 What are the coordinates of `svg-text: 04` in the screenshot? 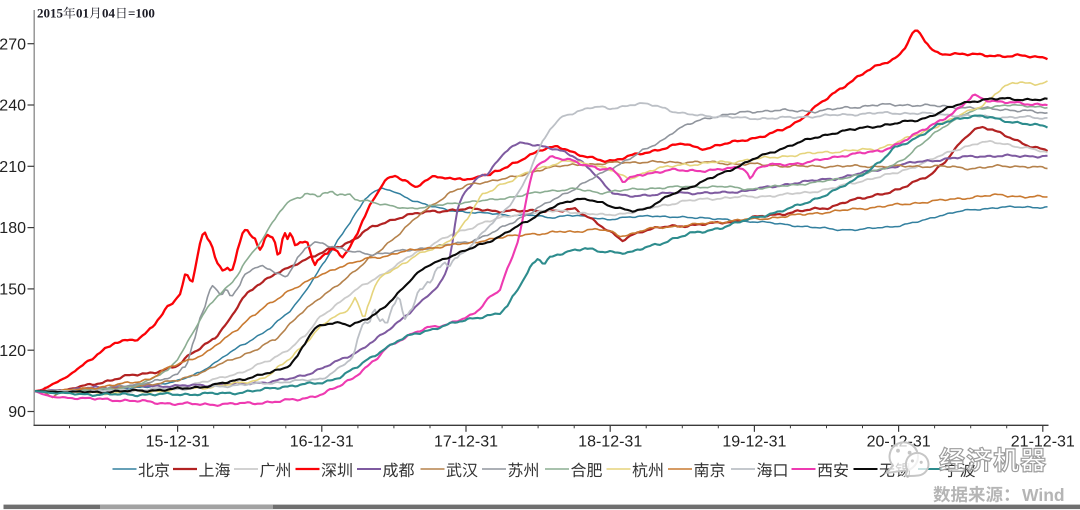 It's located at (109, 13).